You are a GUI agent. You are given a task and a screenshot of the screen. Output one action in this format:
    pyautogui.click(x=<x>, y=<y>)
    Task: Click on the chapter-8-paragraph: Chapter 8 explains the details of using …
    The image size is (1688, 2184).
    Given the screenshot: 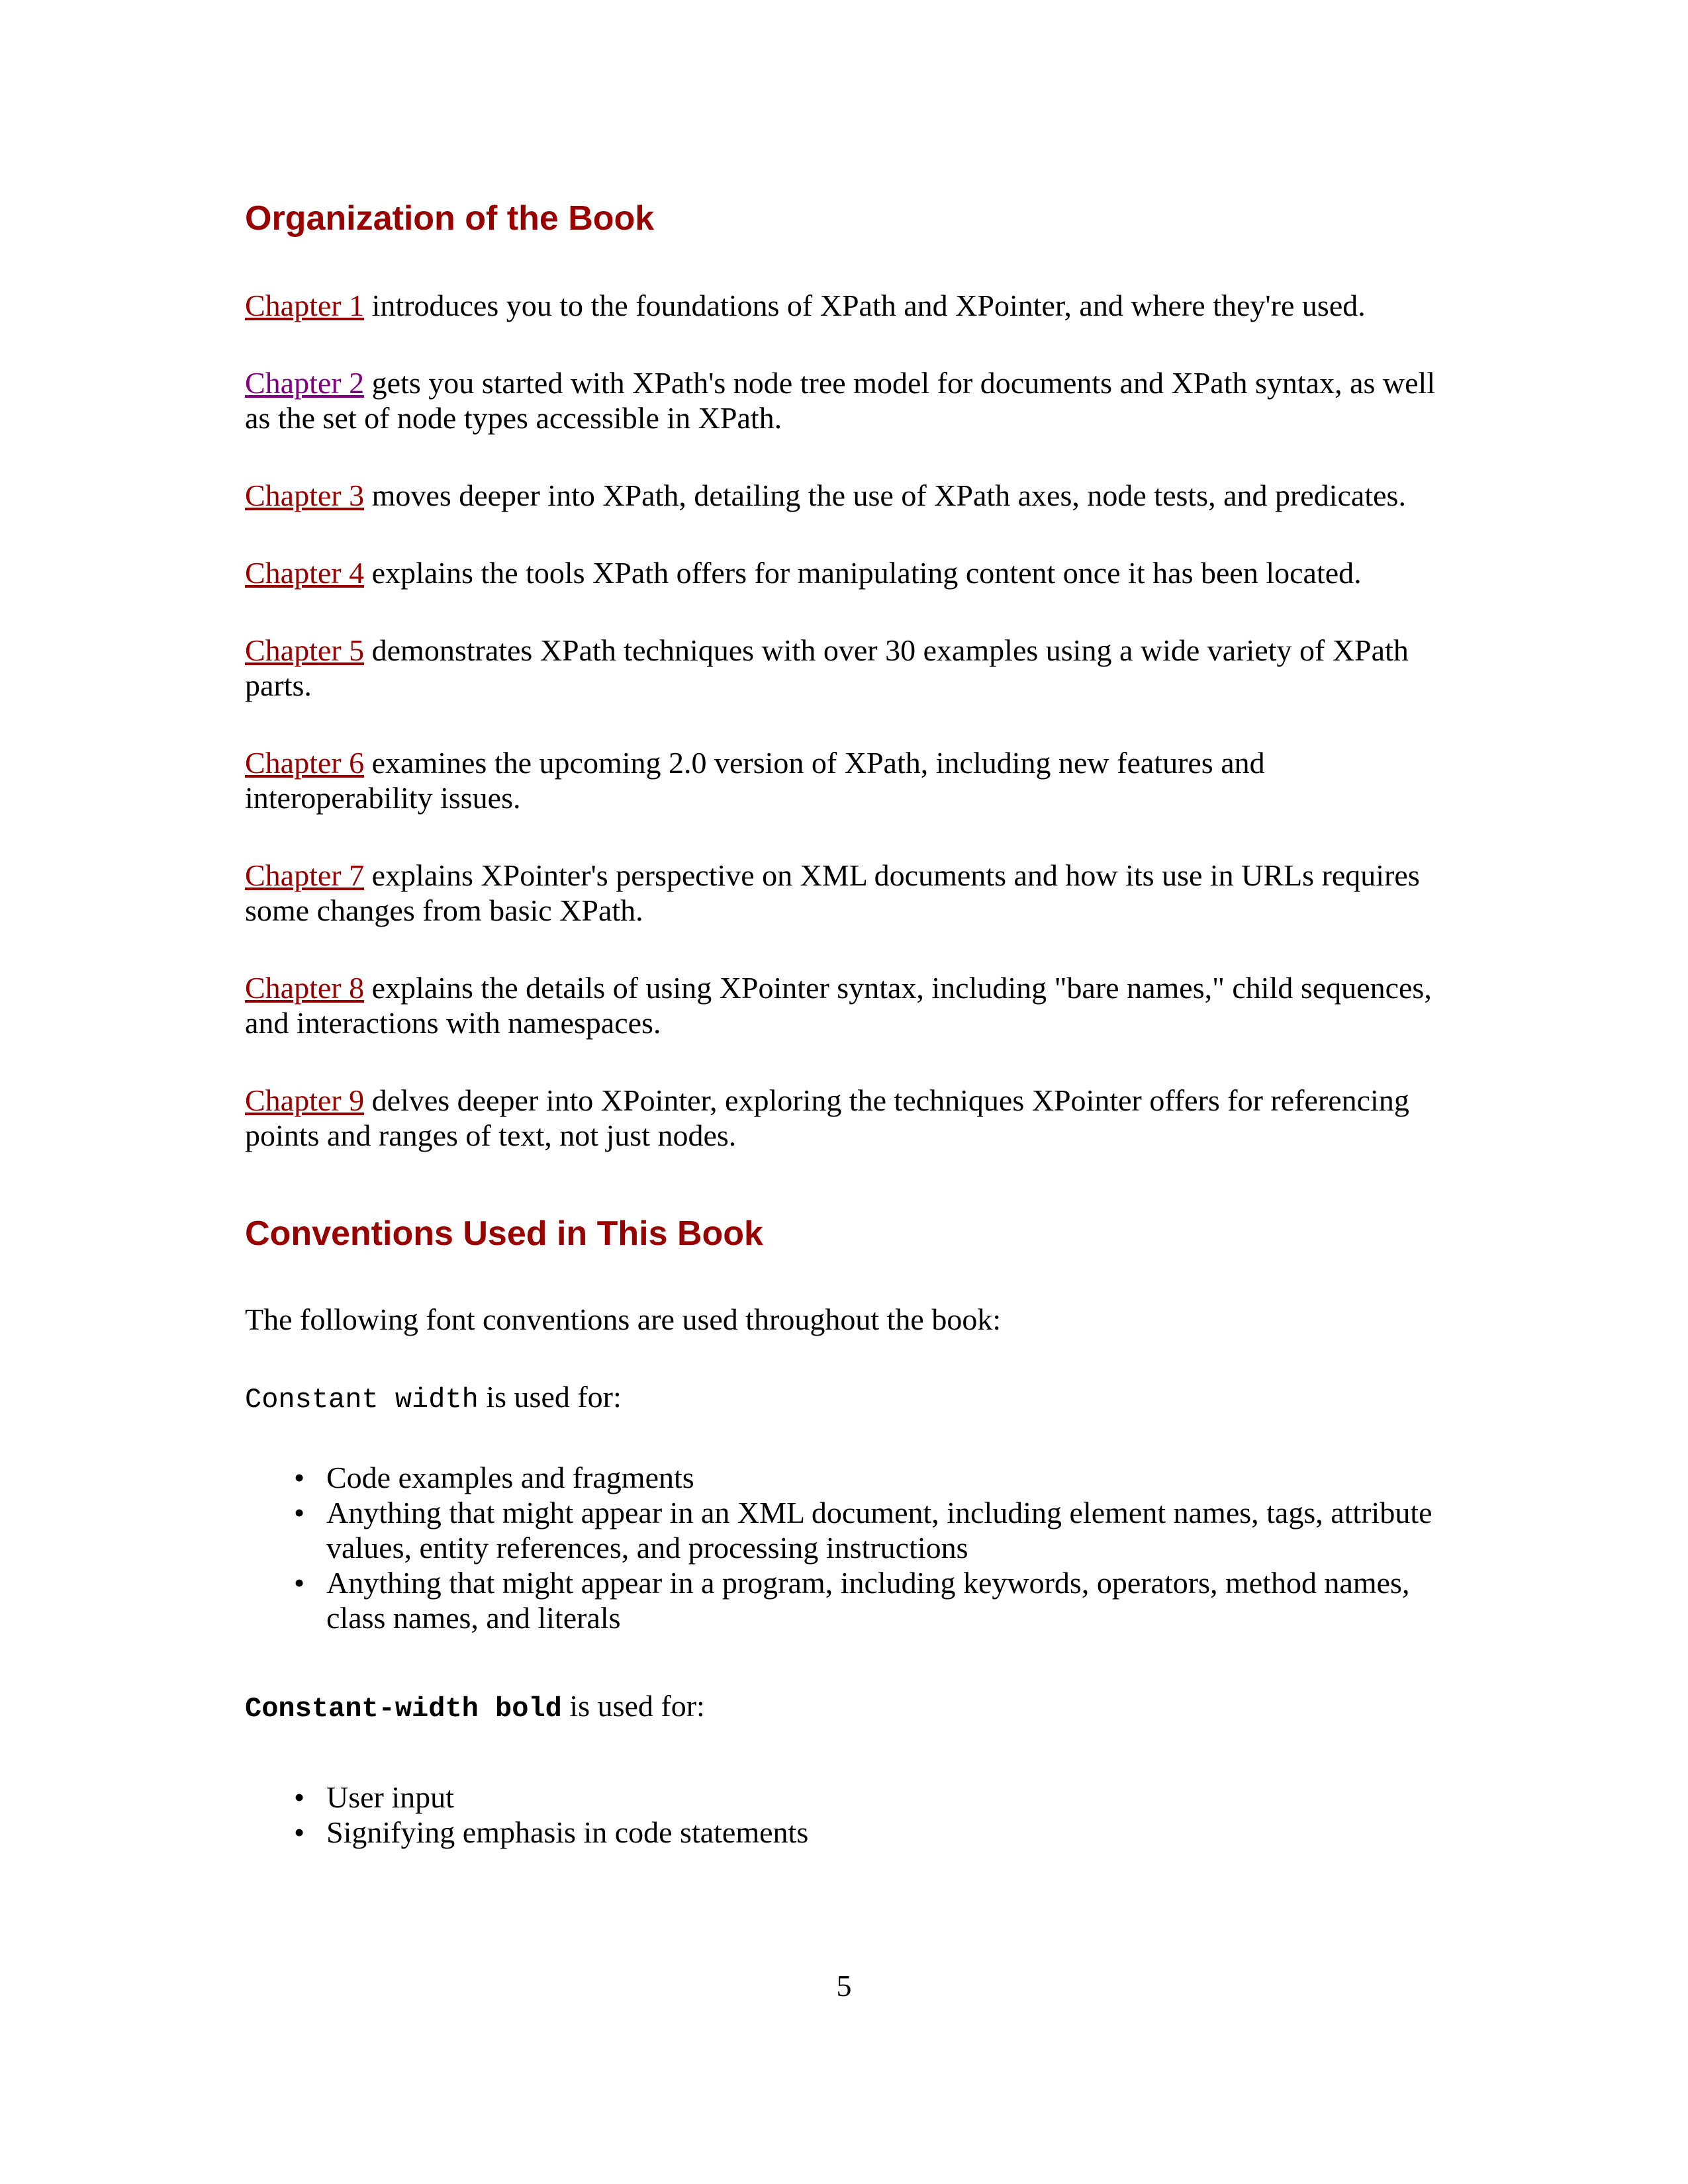 What is the action you would take?
    pyautogui.click(x=844, y=1005)
    